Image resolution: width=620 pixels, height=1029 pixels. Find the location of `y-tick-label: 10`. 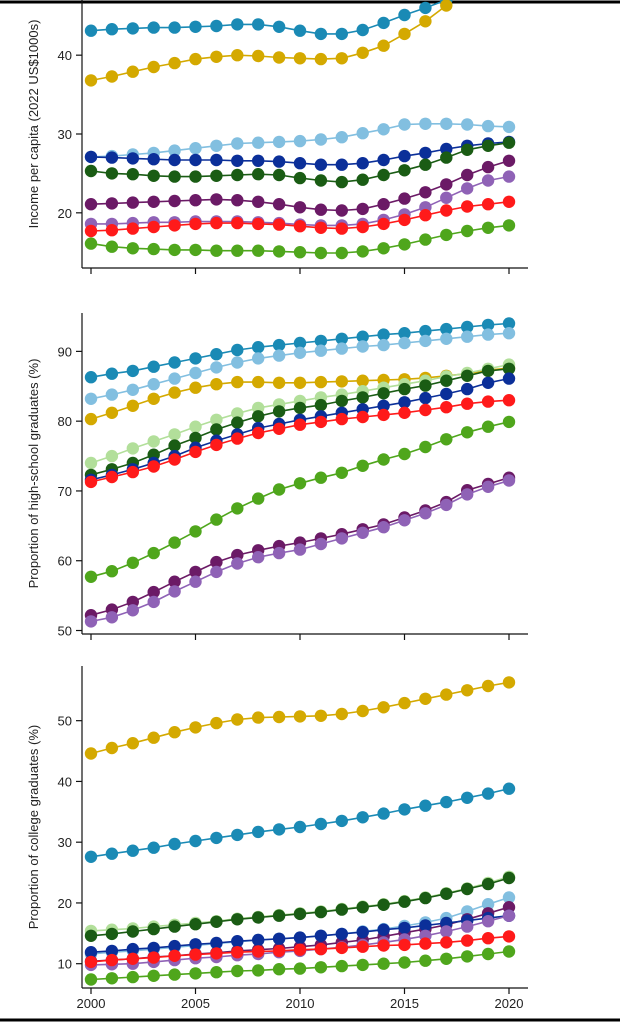

y-tick-label: 10 is located at coordinates (65, 964).